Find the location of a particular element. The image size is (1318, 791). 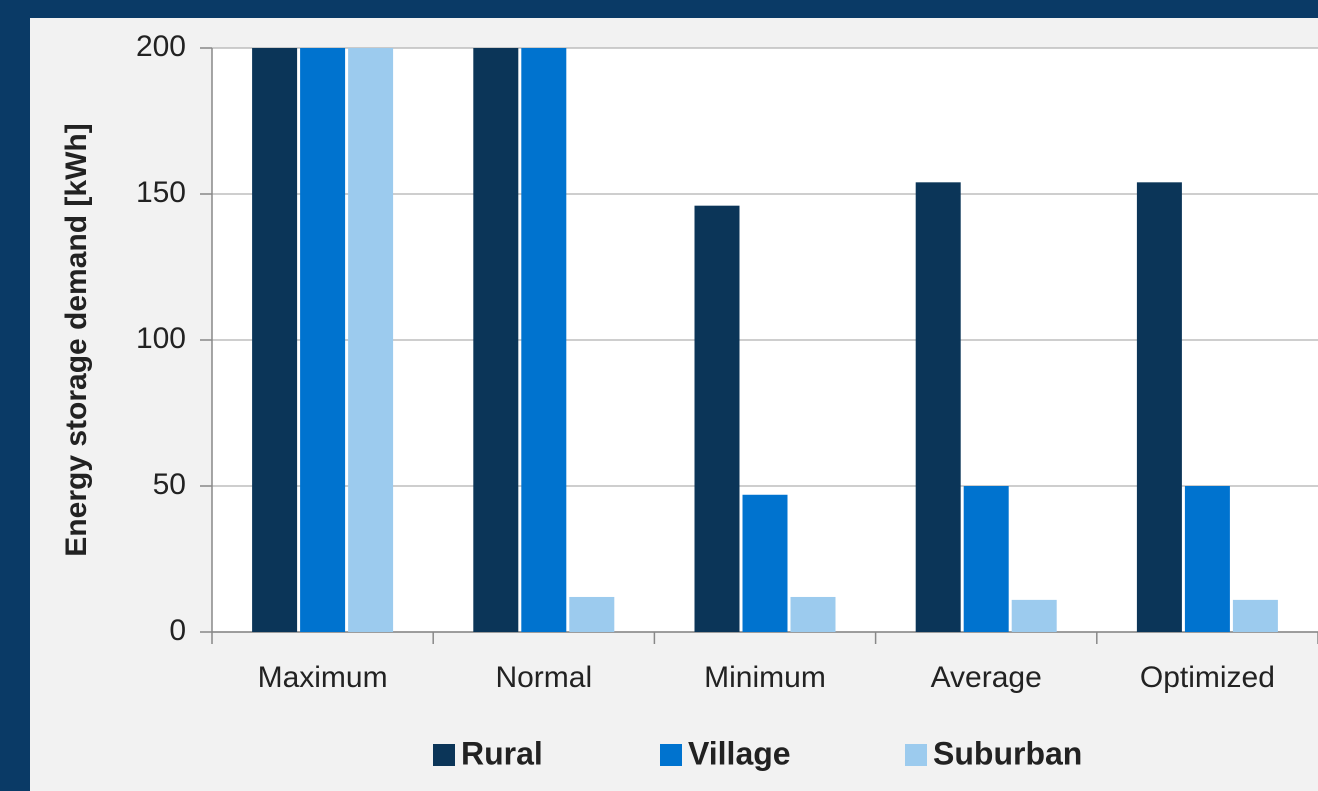

y-tick-label: 50 is located at coordinates (169, 484).